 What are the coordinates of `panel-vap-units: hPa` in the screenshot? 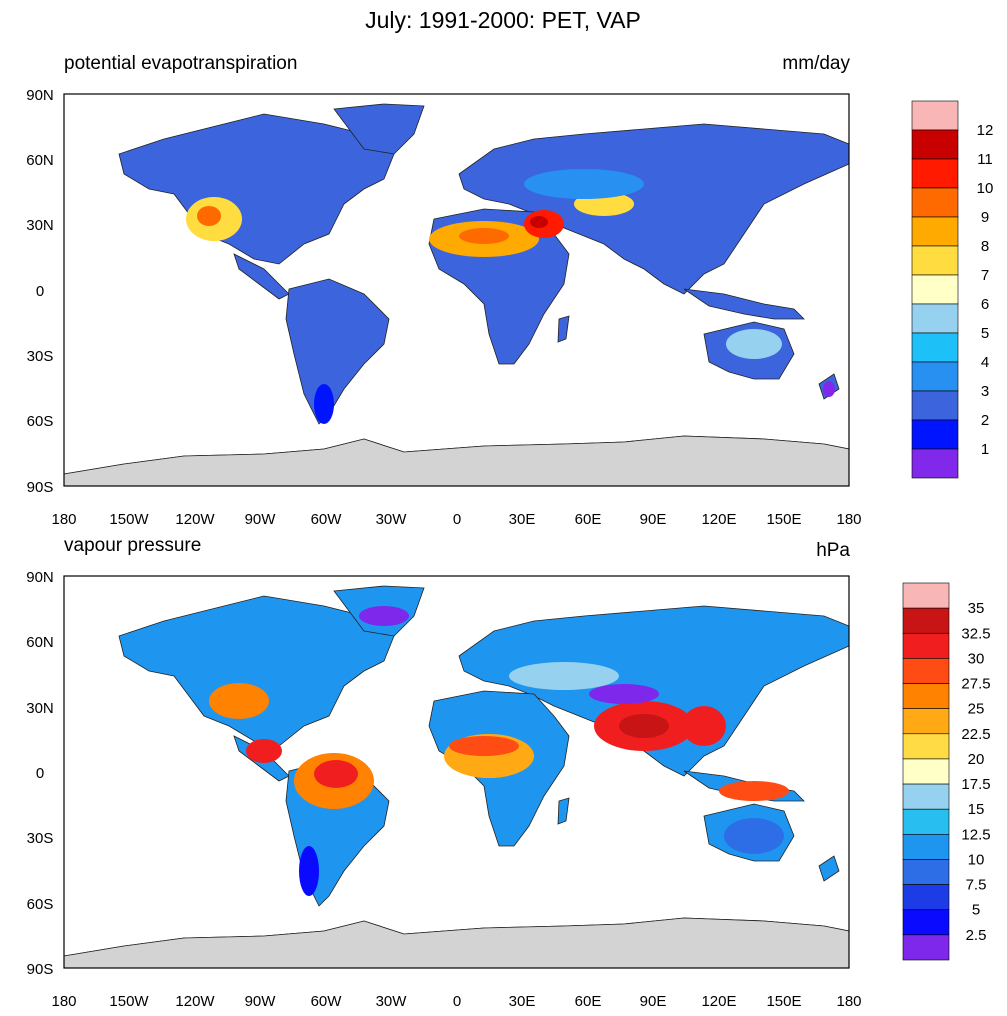 It's located at (833, 550).